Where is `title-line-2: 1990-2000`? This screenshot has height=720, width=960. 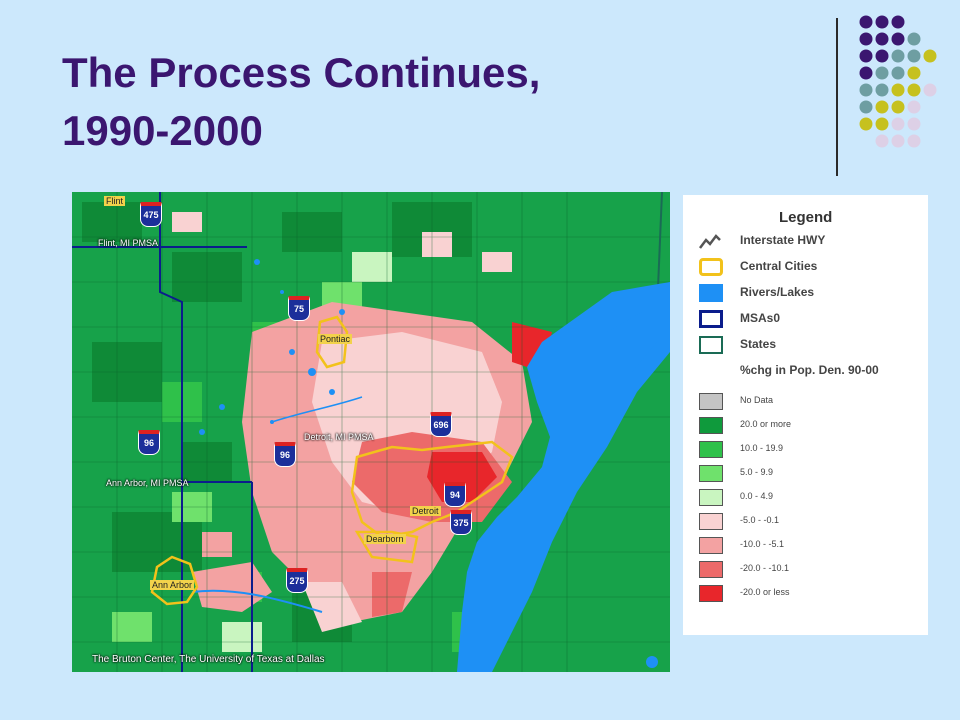 title-line-2: 1990-2000 is located at coordinates (162, 130).